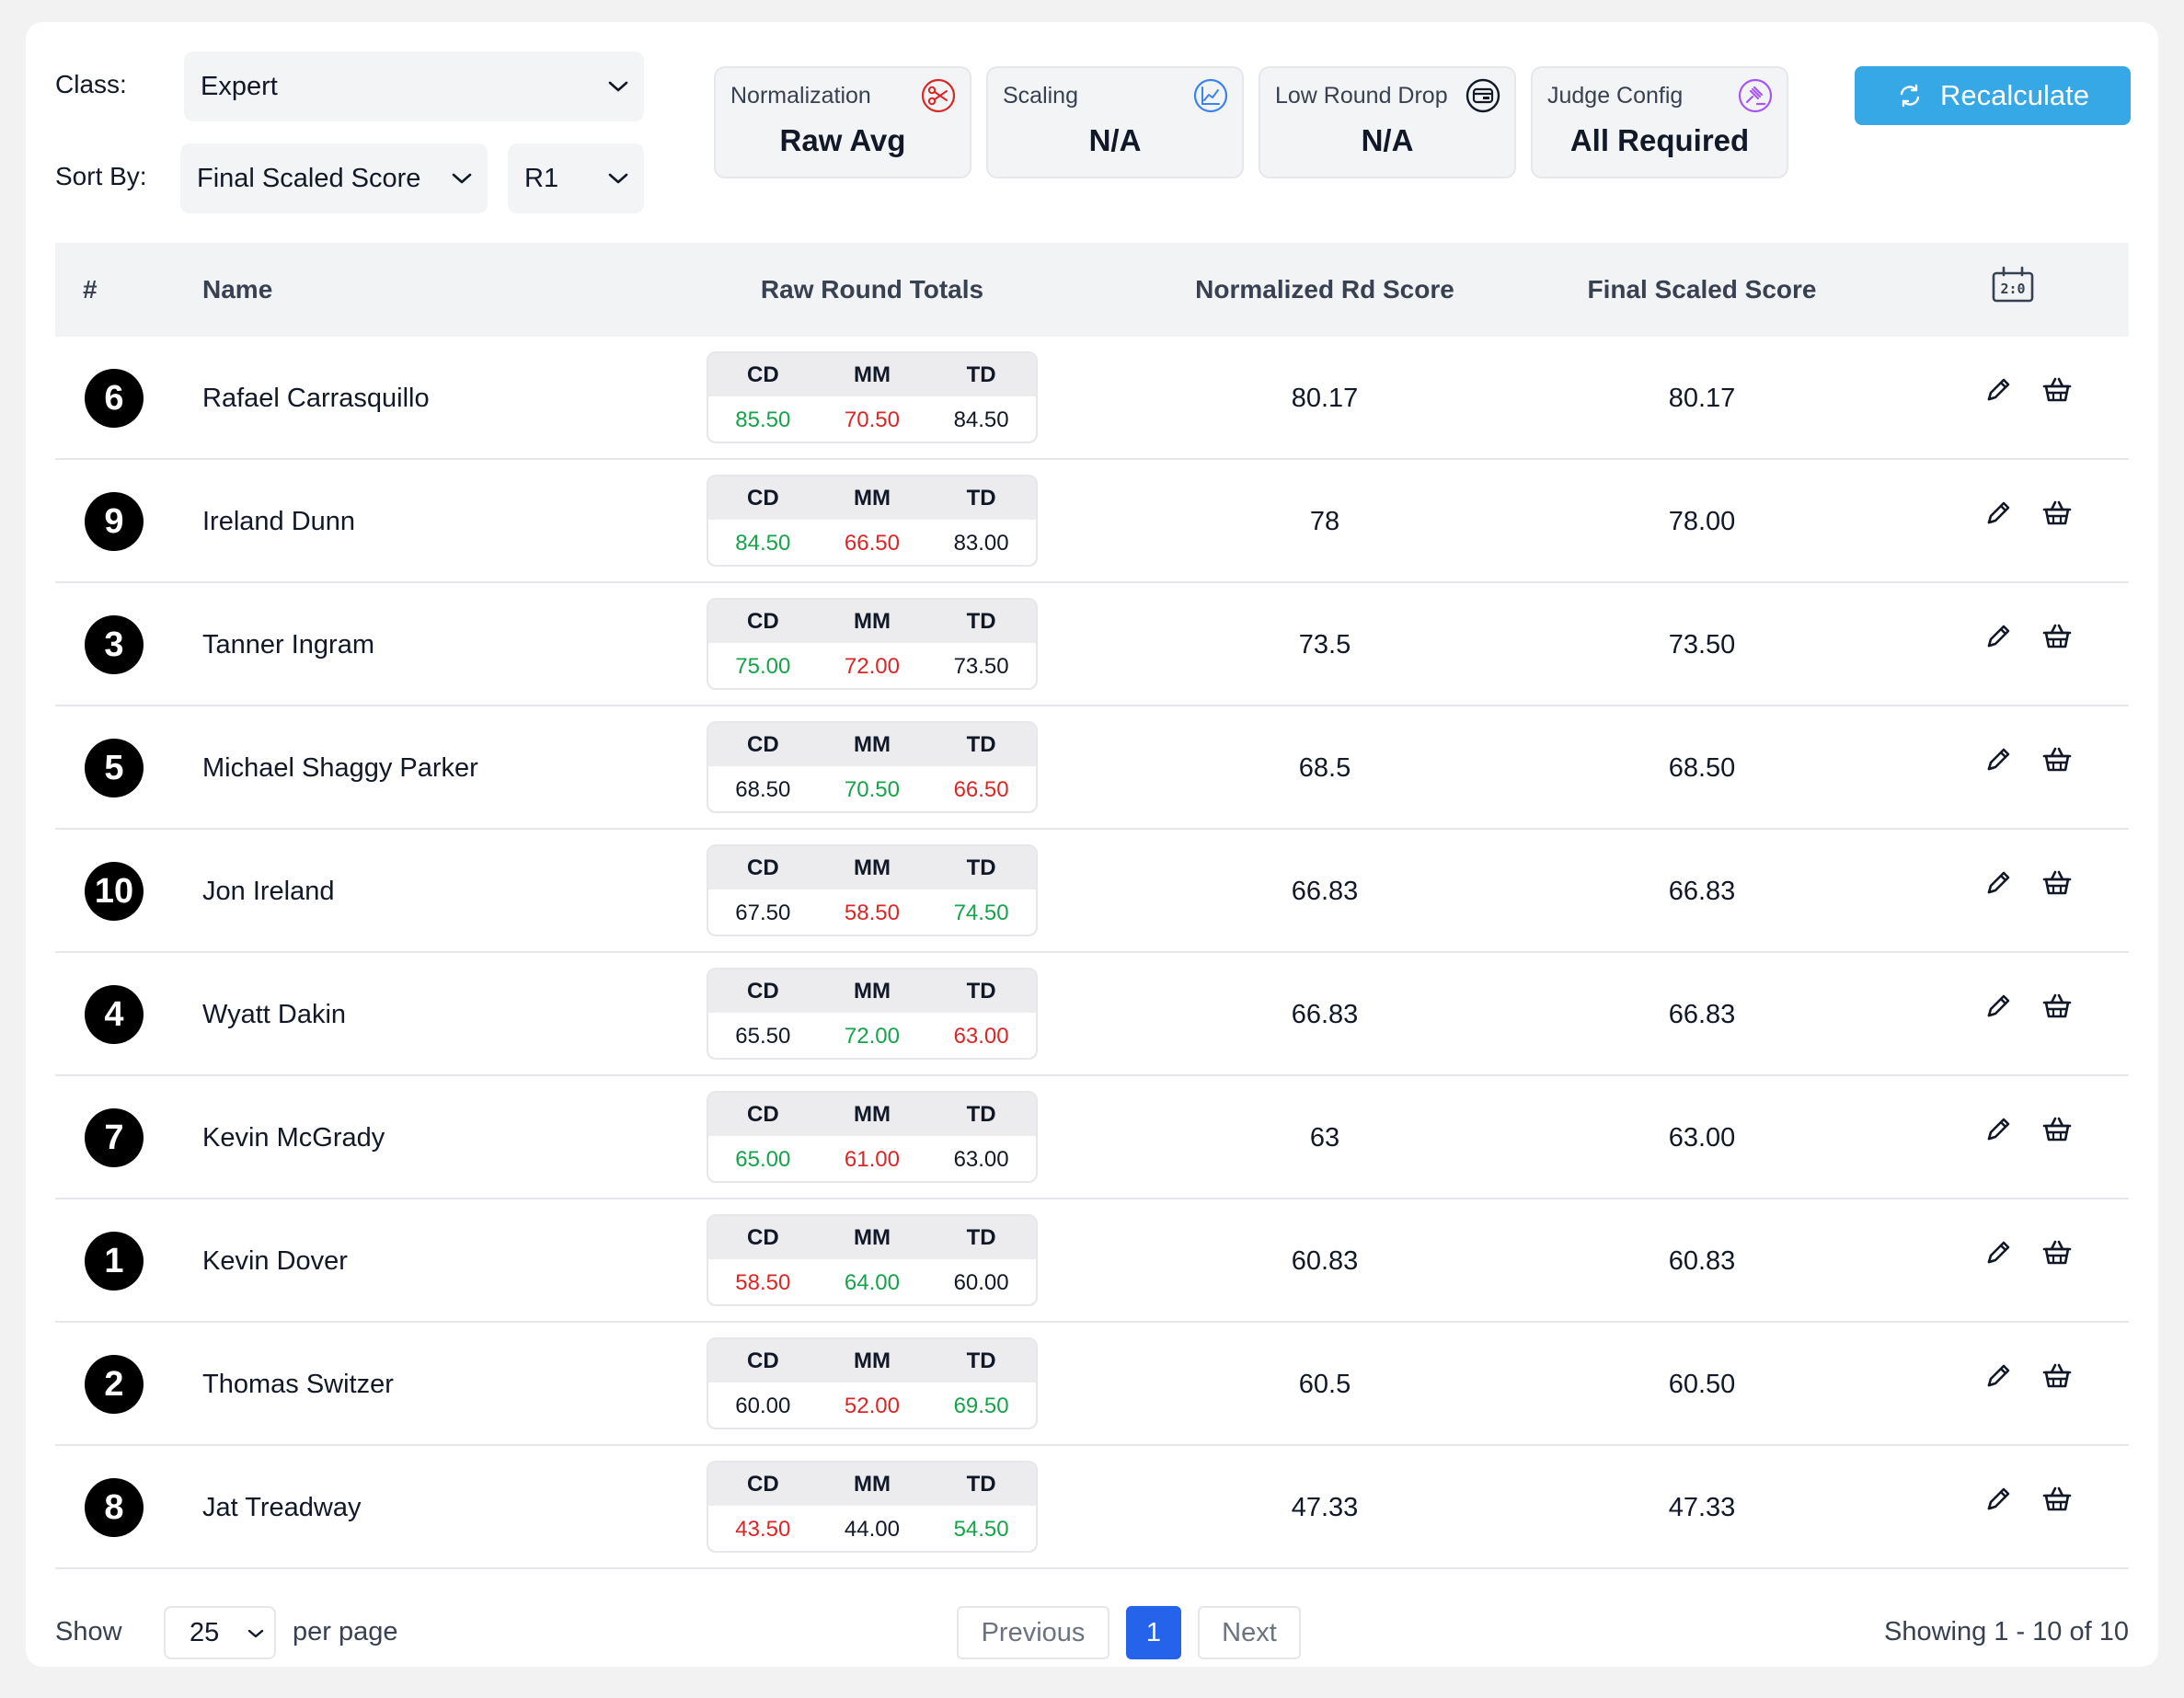 This screenshot has height=1698, width=2184. Describe the element at coordinates (237, 289) in the screenshot. I see `header-name: Name` at that location.